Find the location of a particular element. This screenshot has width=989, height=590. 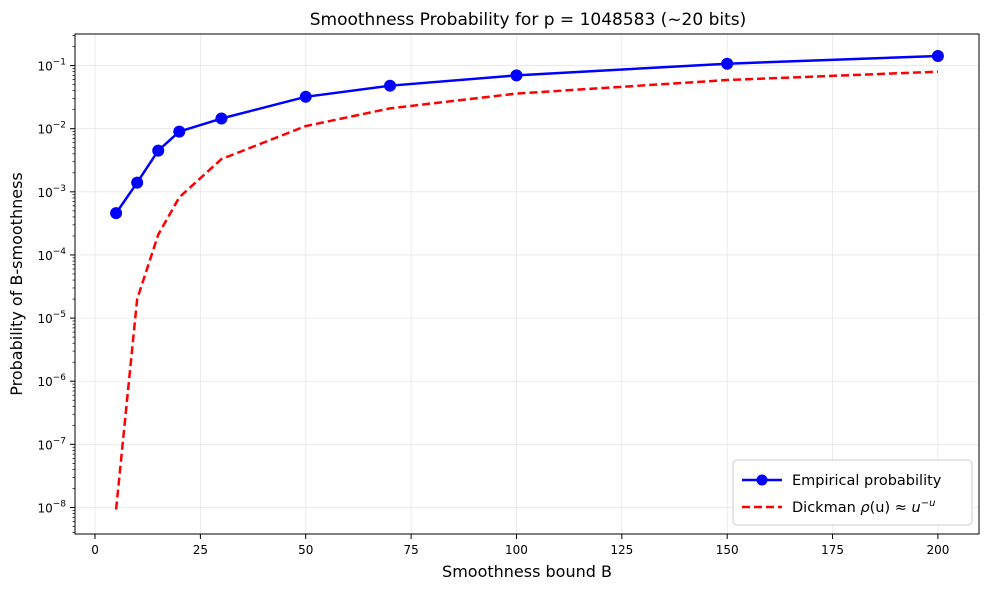

legend-dickman-label: Dickman ρ(u) ≈ u−u is located at coordinates (863, 507).